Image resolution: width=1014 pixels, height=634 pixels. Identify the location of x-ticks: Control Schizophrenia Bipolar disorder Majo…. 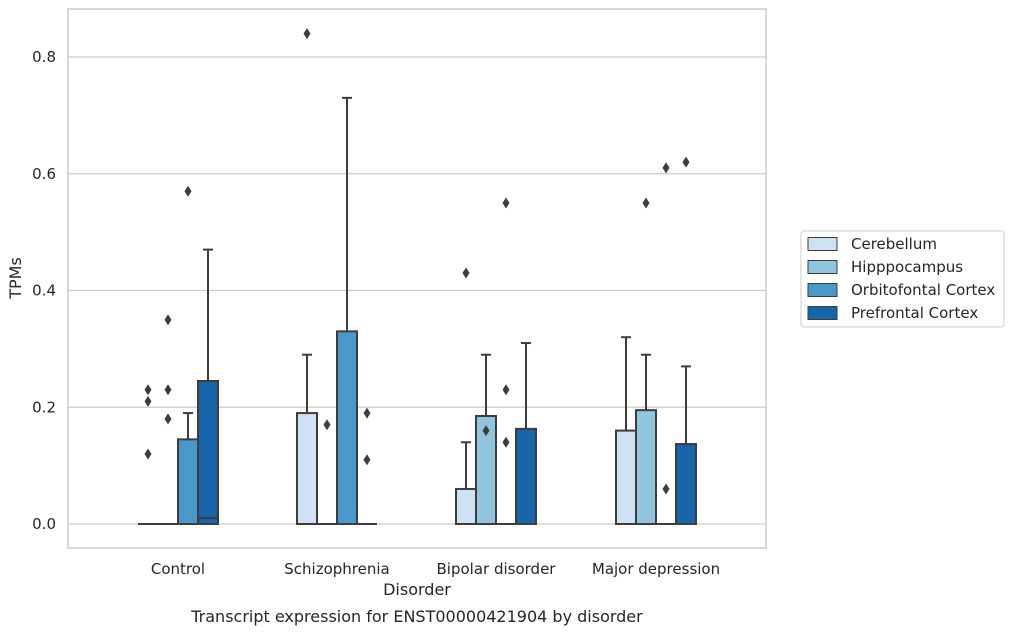
(435, 569).